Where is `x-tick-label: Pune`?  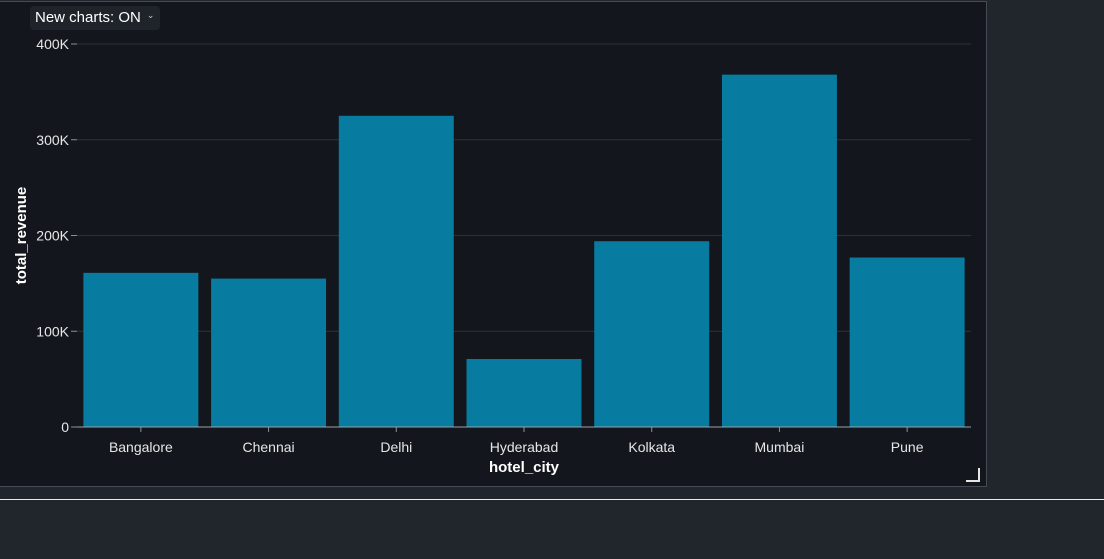 x-tick-label: Pune is located at coordinates (907, 447).